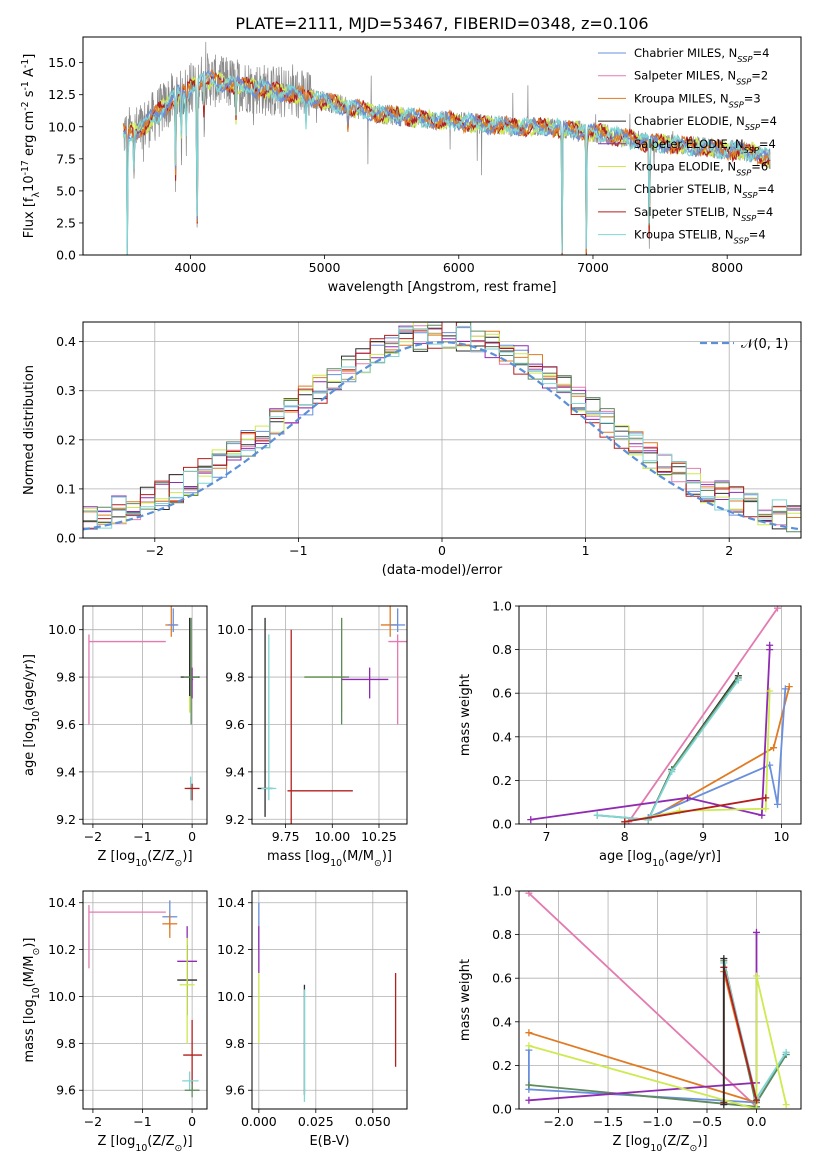 The height and width of the screenshot is (1170, 819). What do you see at coordinates (66, 724) in the screenshot?
I see `y-tick-label: 9.6` at bounding box center [66, 724].